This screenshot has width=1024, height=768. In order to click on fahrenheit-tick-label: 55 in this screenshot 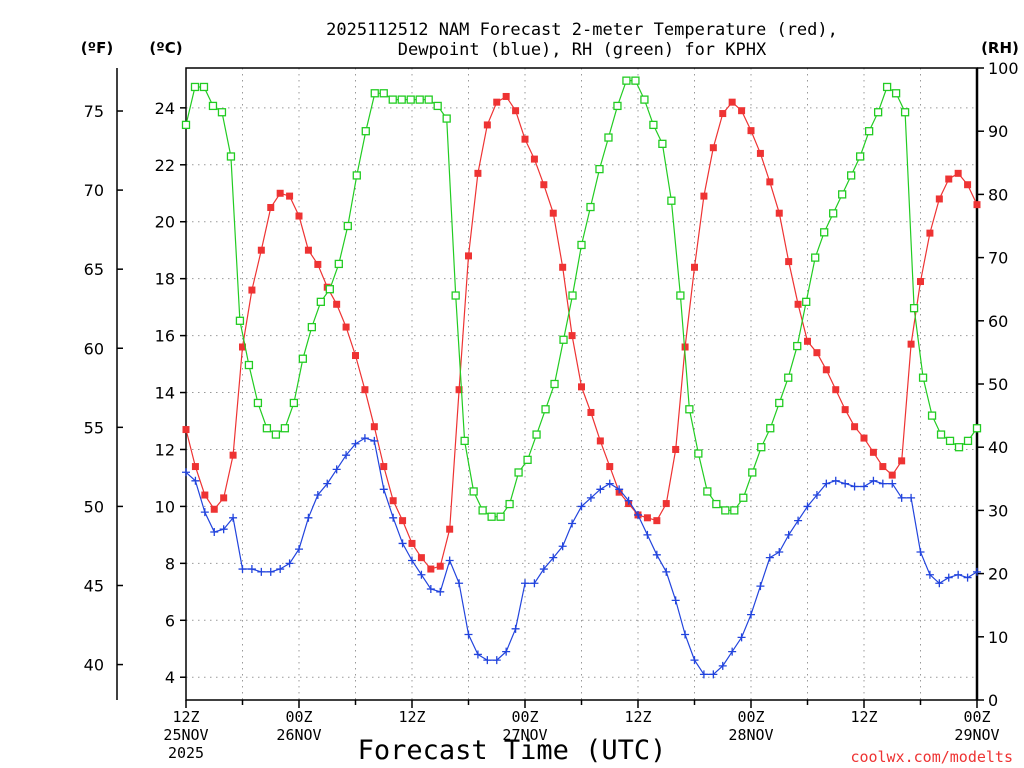, I will do `click(94, 427)`.